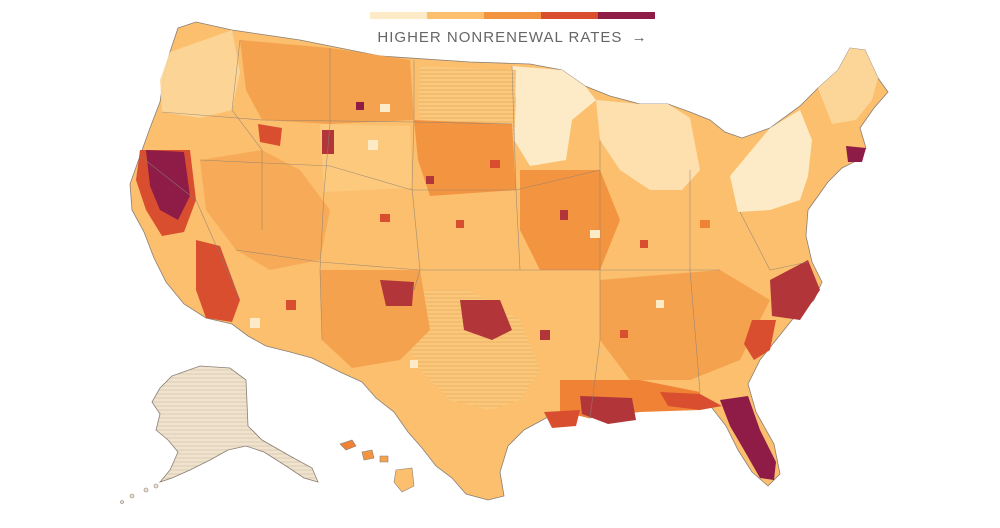 The width and height of the screenshot is (1000, 528). I want to click on region-florida, so click(748, 438).